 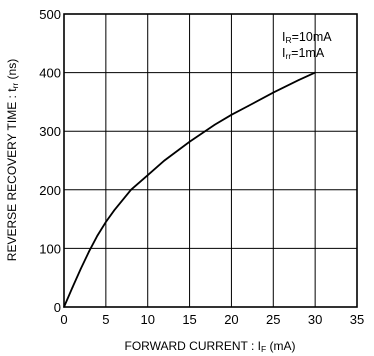 What do you see at coordinates (231, 319) in the screenshot?
I see `x-tick-label: 20` at bounding box center [231, 319].